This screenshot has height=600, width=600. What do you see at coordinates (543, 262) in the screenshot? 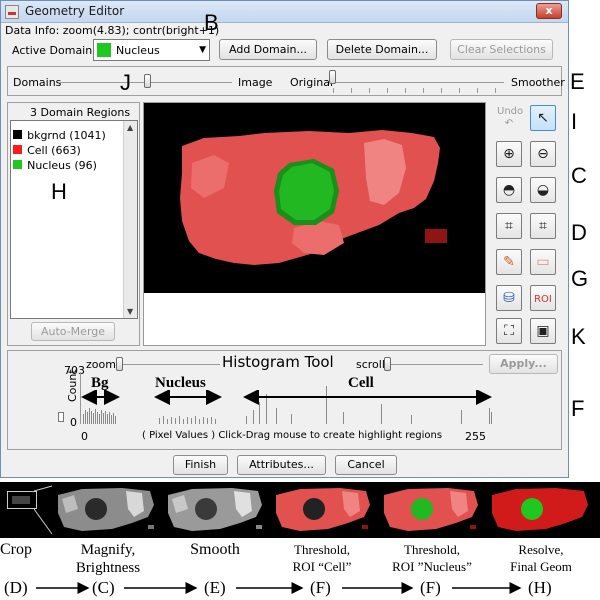
I see `eraser-button: ▭` at bounding box center [543, 262].